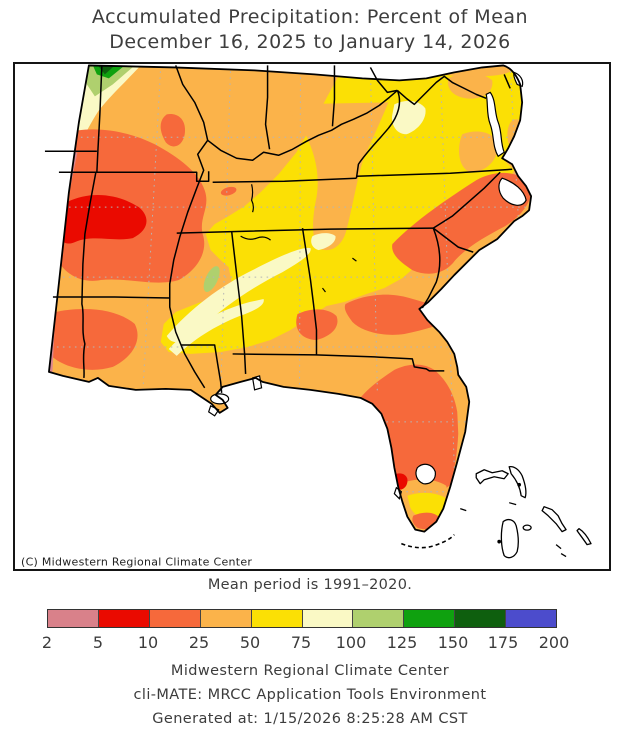 Image resolution: width=620 pixels, height=740 pixels. What do you see at coordinates (188, 227) in the screenshot?
I see `mississippi-river` at bounding box center [188, 227].